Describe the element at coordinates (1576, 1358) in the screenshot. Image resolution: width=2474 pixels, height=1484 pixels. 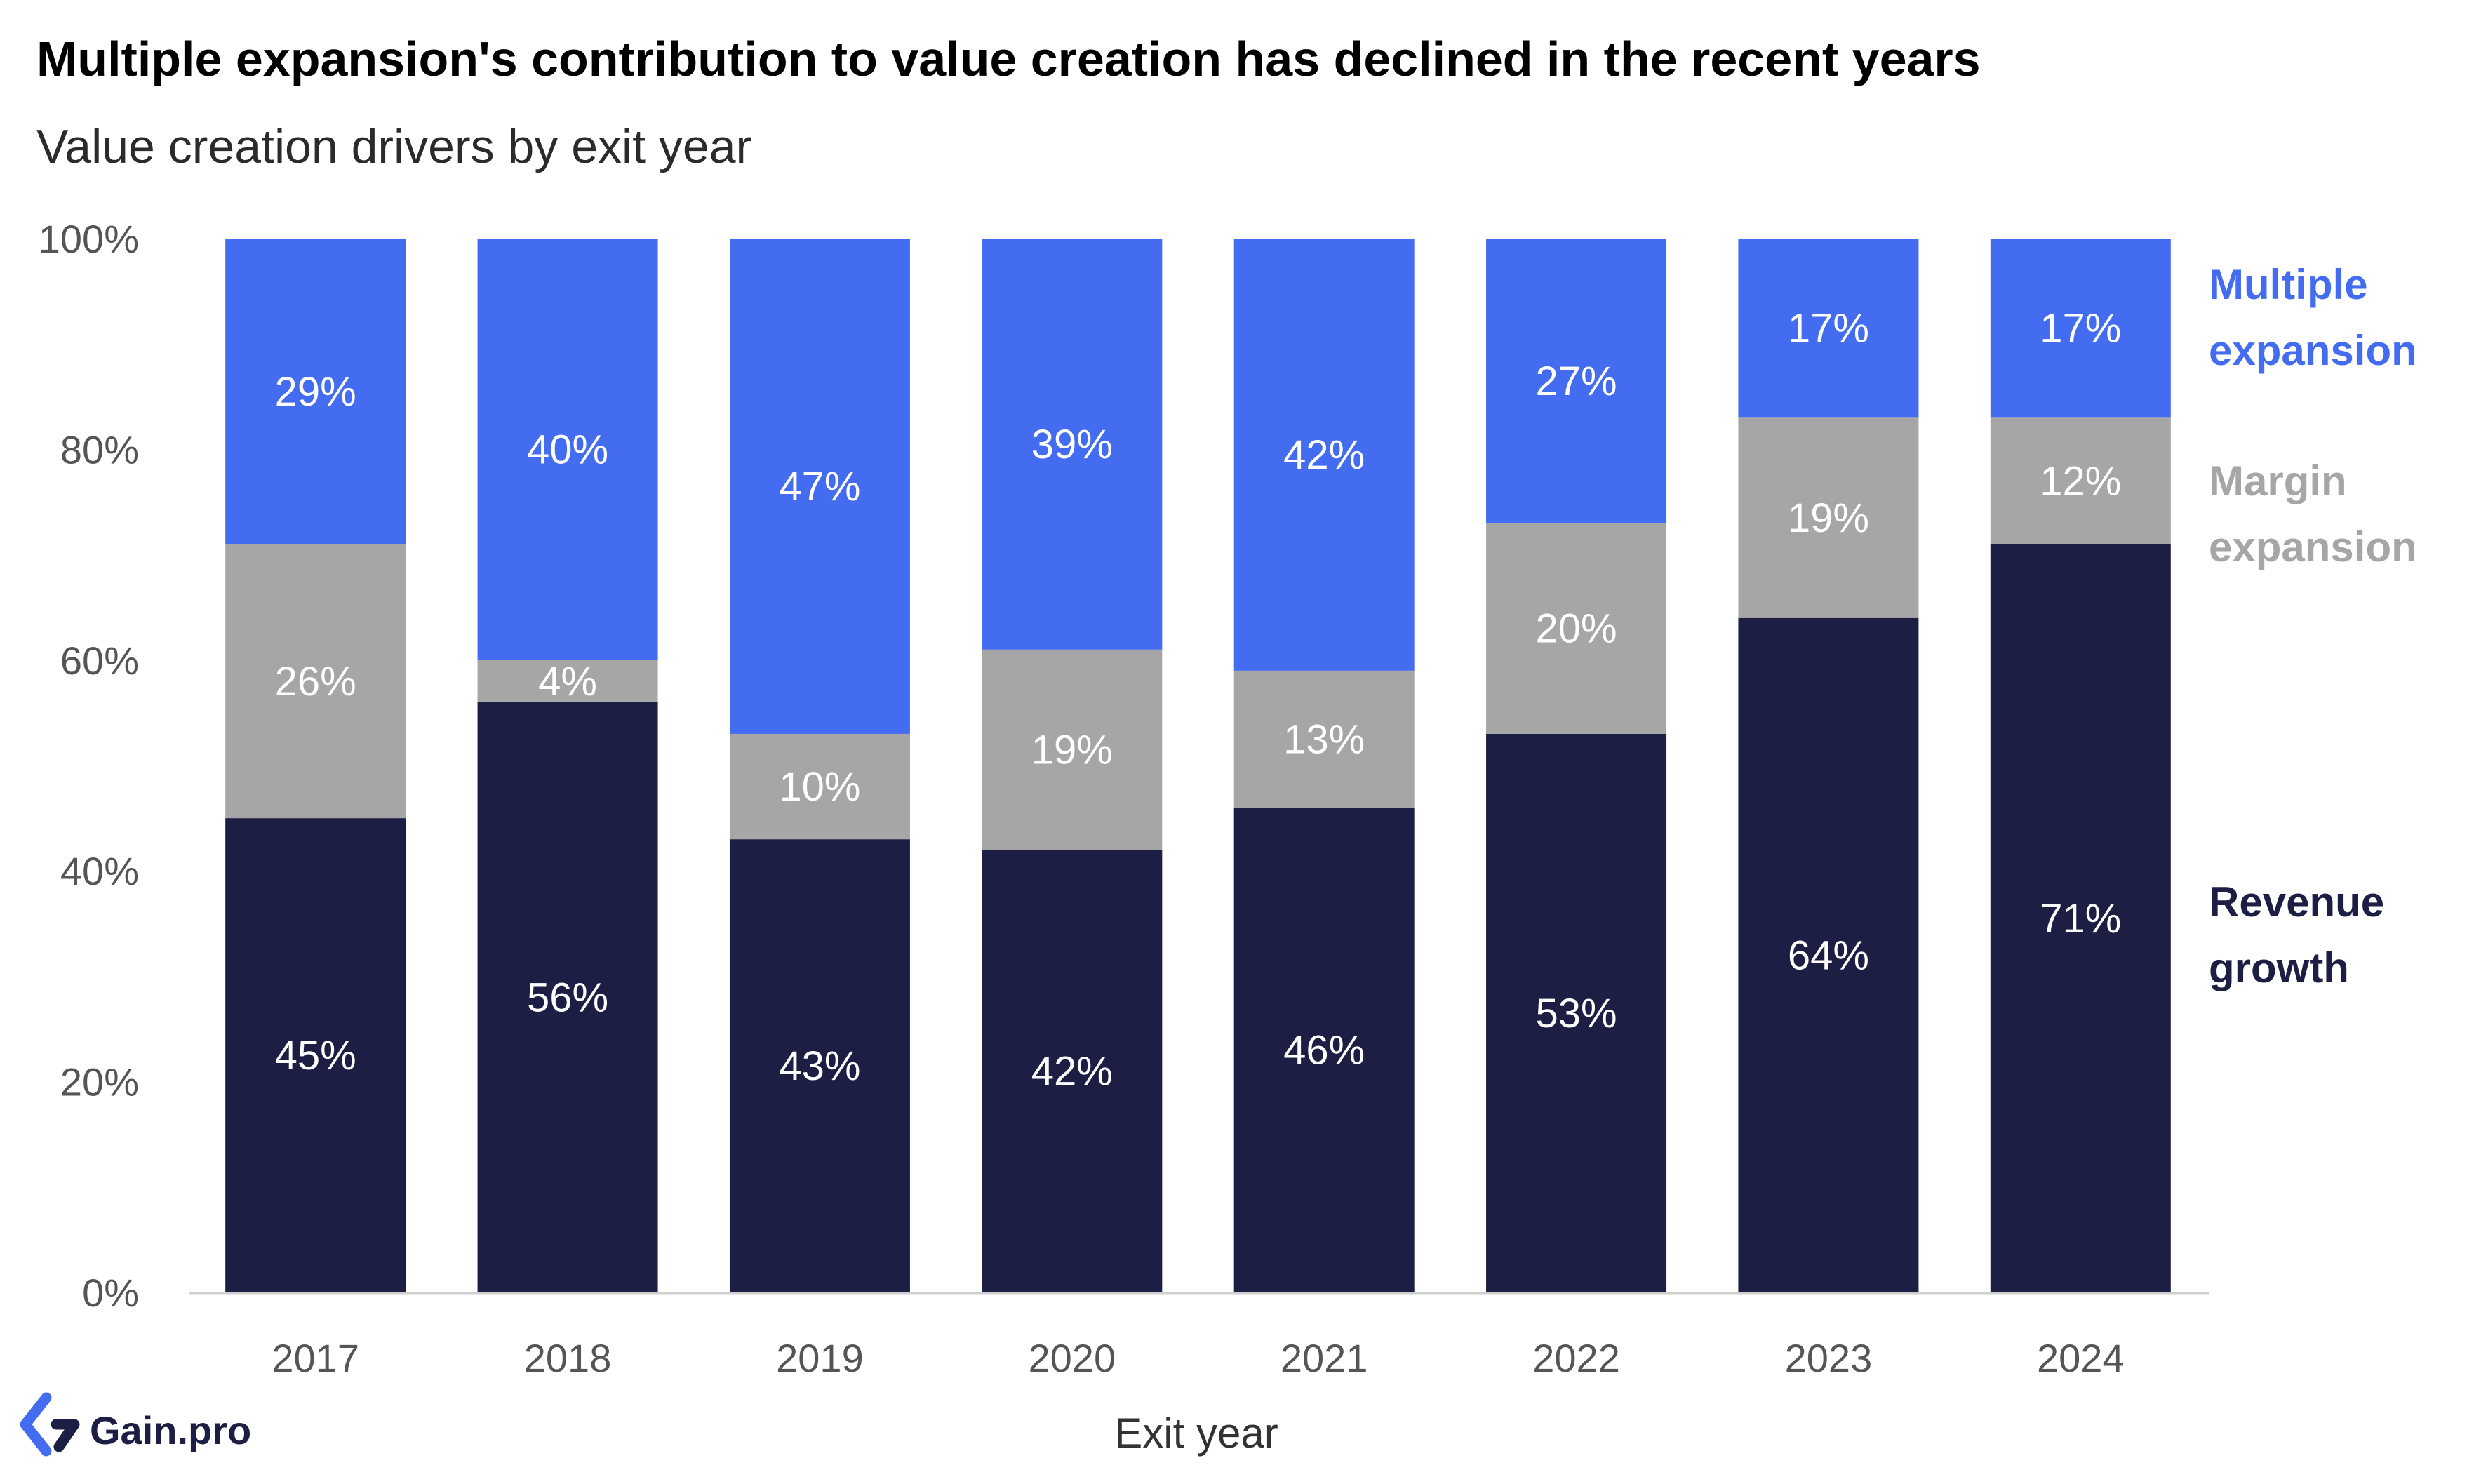
I see `x-tick-label: 2022` at that location.